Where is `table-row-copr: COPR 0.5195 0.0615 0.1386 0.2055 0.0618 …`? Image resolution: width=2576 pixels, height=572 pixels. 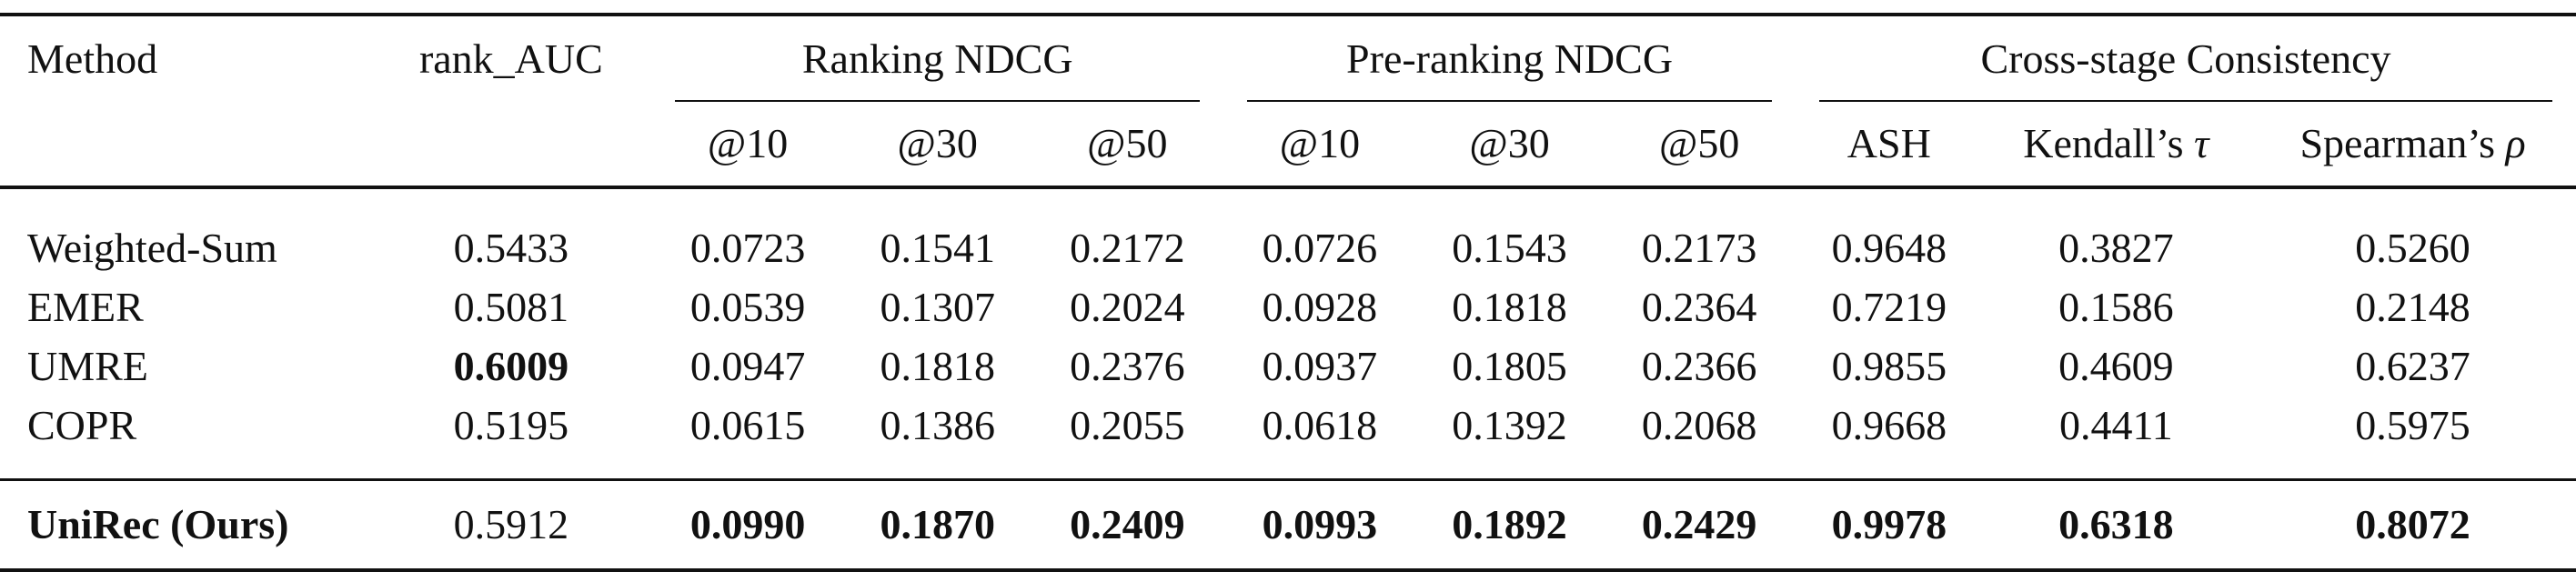 table-row-copr: COPR 0.5195 0.0615 0.1386 0.2055 0.0618 … is located at coordinates (1288, 438).